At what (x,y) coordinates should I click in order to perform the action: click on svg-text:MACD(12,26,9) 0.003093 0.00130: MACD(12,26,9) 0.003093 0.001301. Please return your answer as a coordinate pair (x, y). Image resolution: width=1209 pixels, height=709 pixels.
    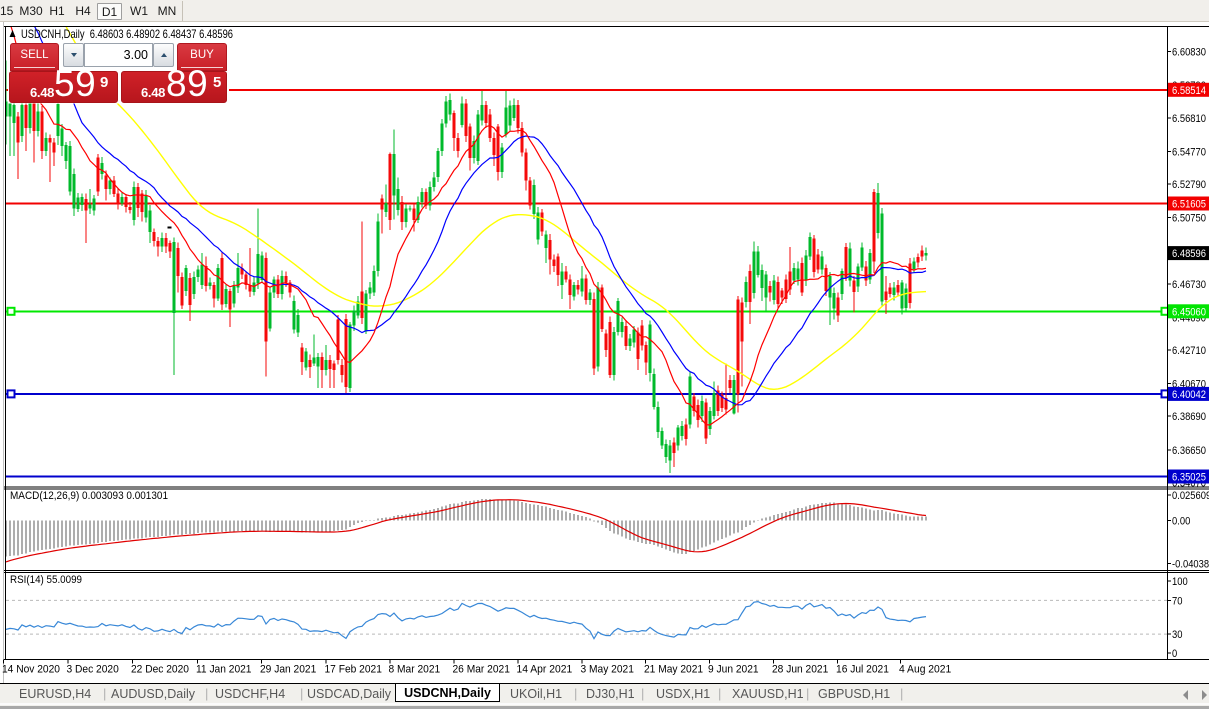
    Looking at the image, I should click on (89, 496).